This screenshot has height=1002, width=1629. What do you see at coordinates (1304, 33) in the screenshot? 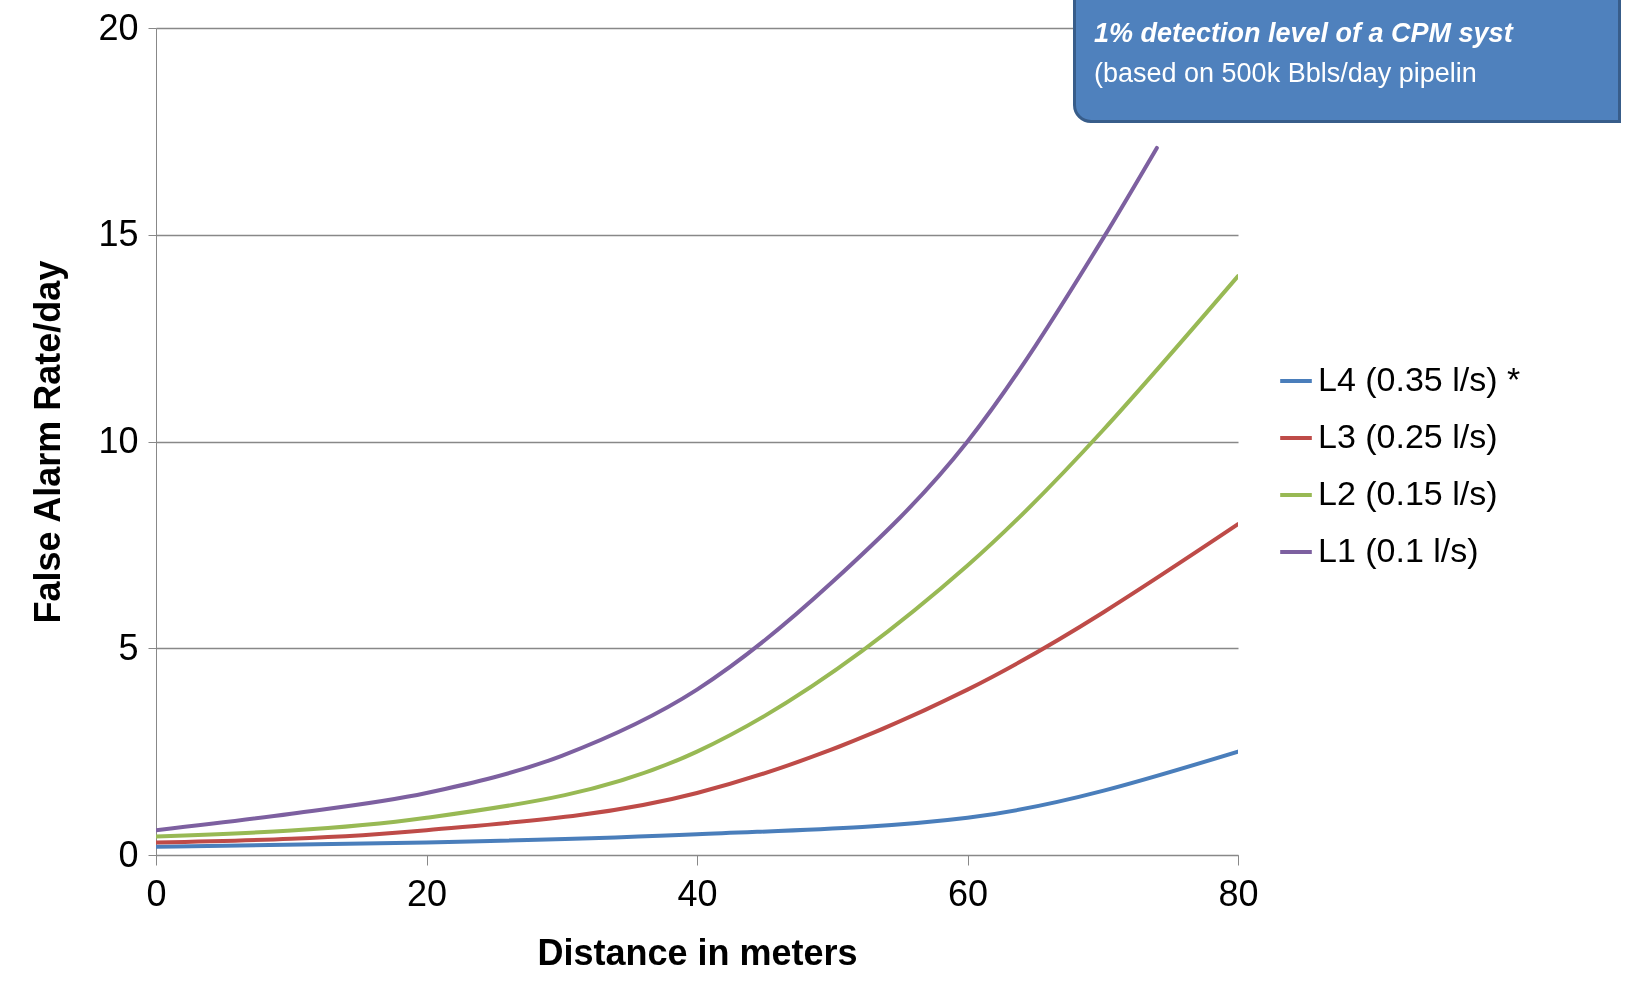
I see `annotation: 1% detection level of a CPM syst` at bounding box center [1304, 33].